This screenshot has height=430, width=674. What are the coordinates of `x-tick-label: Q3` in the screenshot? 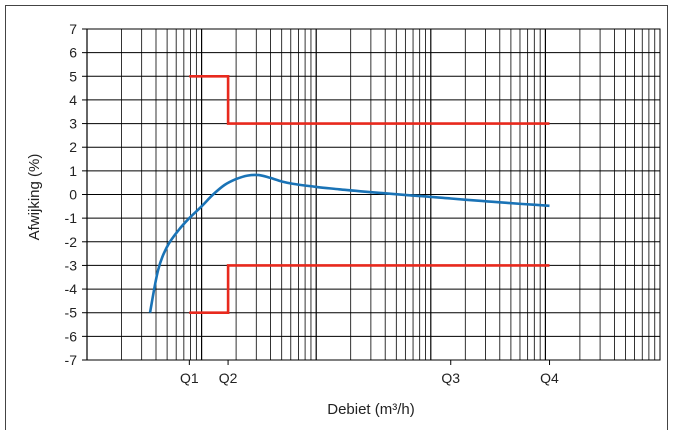 It's located at (450, 378).